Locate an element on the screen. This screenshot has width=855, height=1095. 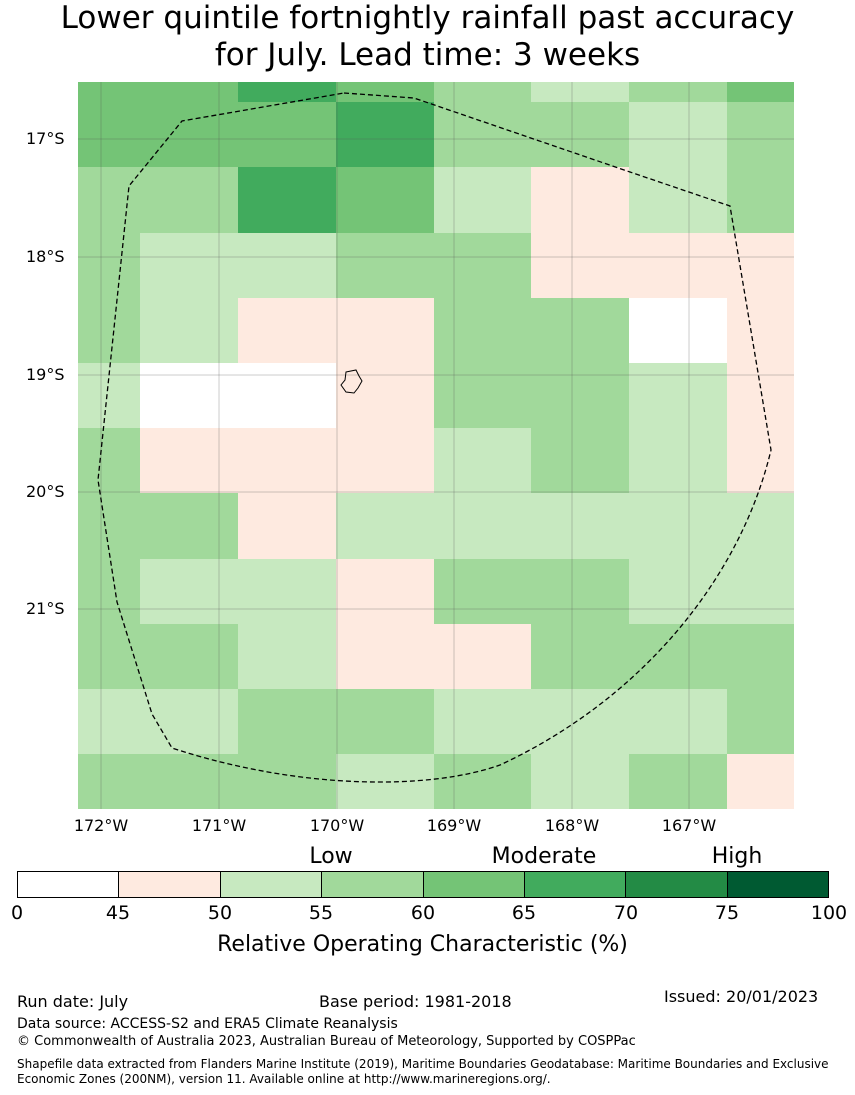
colorbar-tick-75: 75 is located at coordinates (727, 913).